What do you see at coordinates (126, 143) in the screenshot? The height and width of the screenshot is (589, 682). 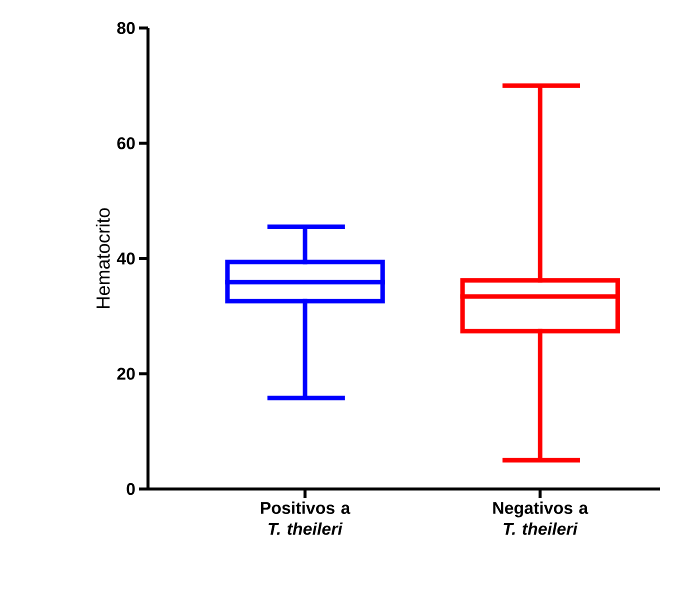 I see `y-tick-label: 60` at bounding box center [126, 143].